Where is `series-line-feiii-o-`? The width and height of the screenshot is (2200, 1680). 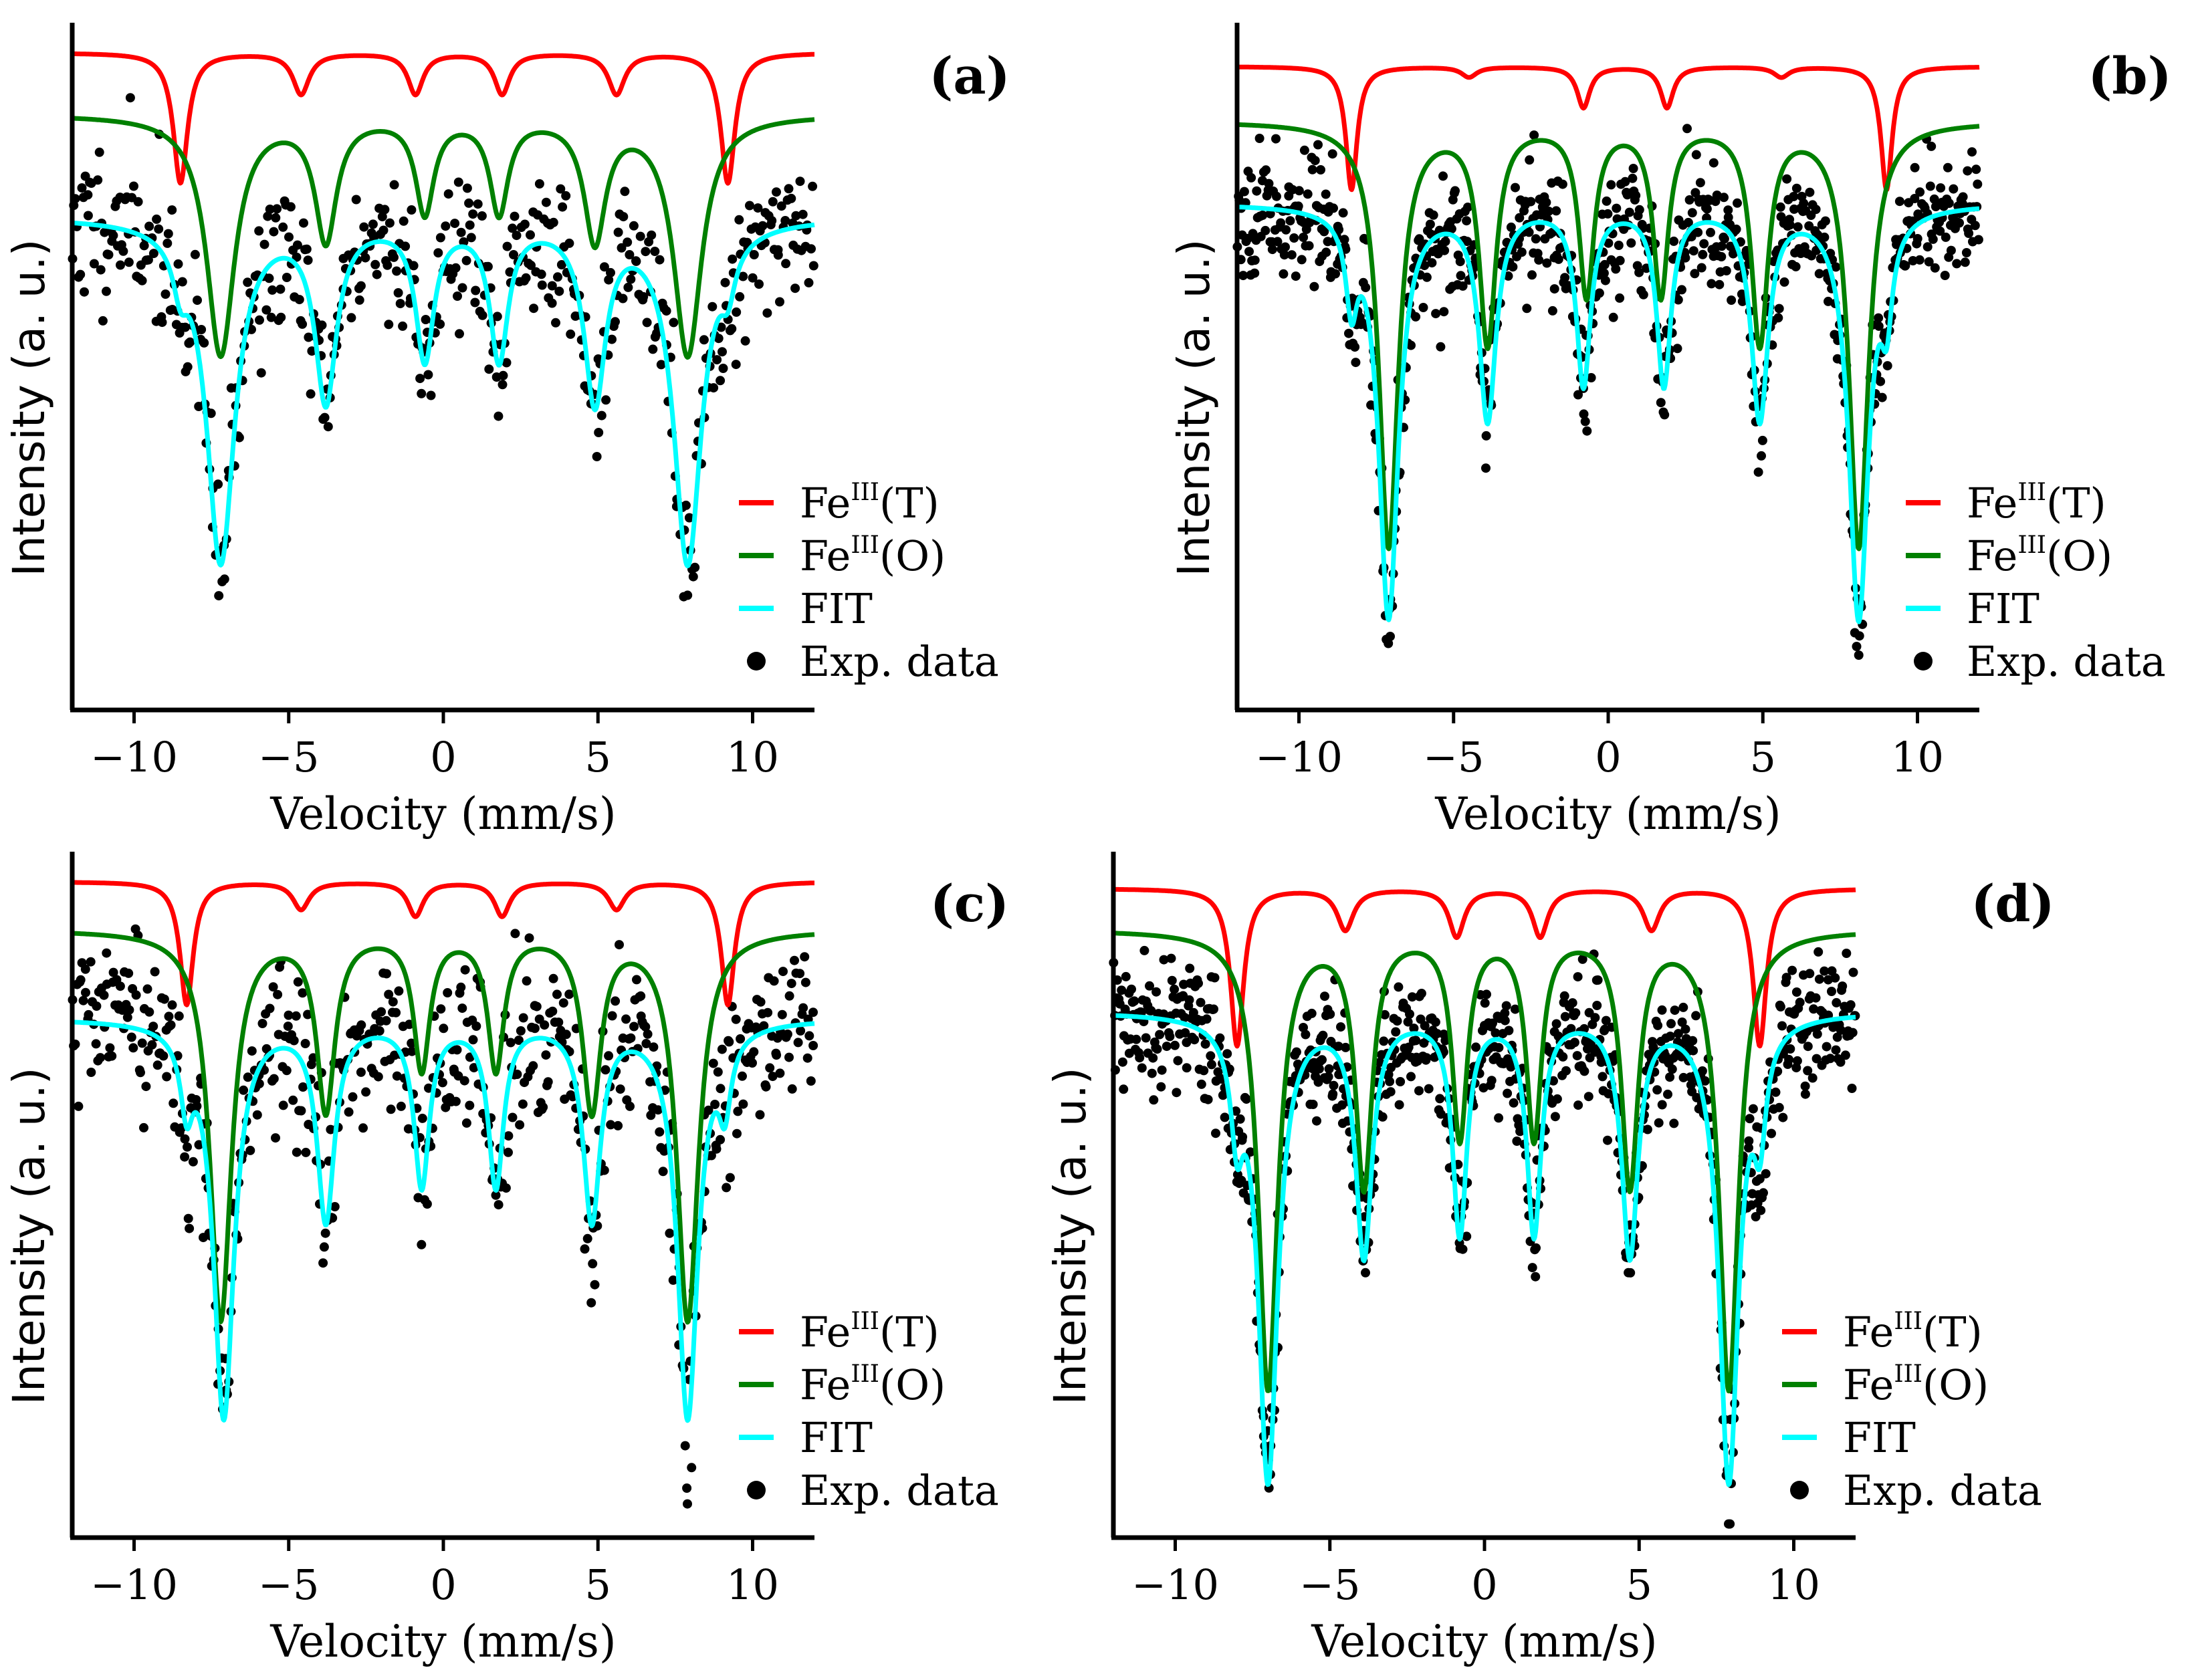
series-line-feiii-o- is located at coordinates (1608, 337).